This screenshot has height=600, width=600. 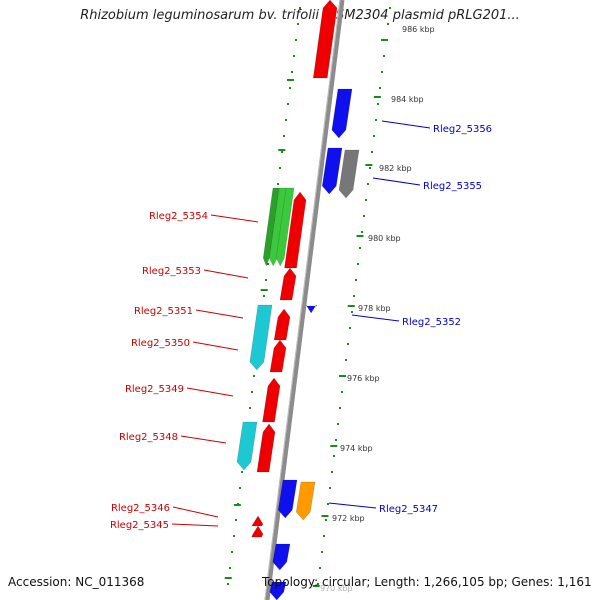 I want to click on gene-label-rleg2-5354: Rleg2_5354, so click(x=178, y=216).